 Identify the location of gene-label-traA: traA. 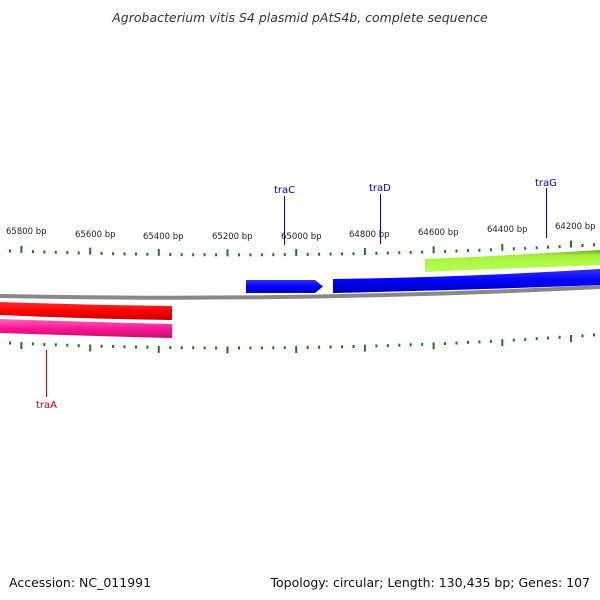
(46, 405).